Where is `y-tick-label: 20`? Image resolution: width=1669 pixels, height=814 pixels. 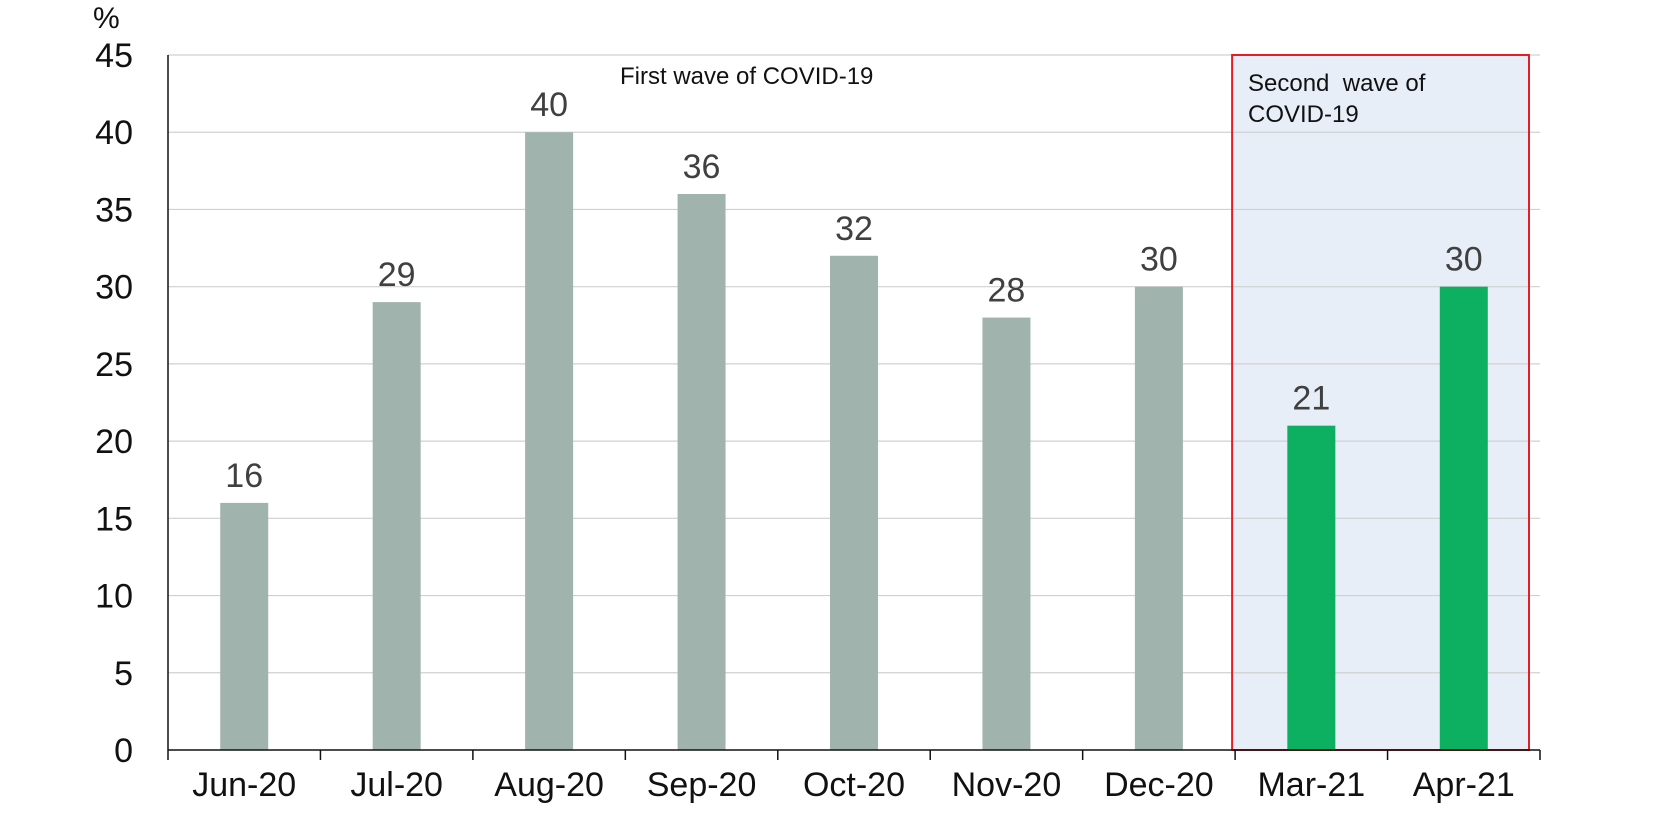
y-tick-label: 20 is located at coordinates (114, 442).